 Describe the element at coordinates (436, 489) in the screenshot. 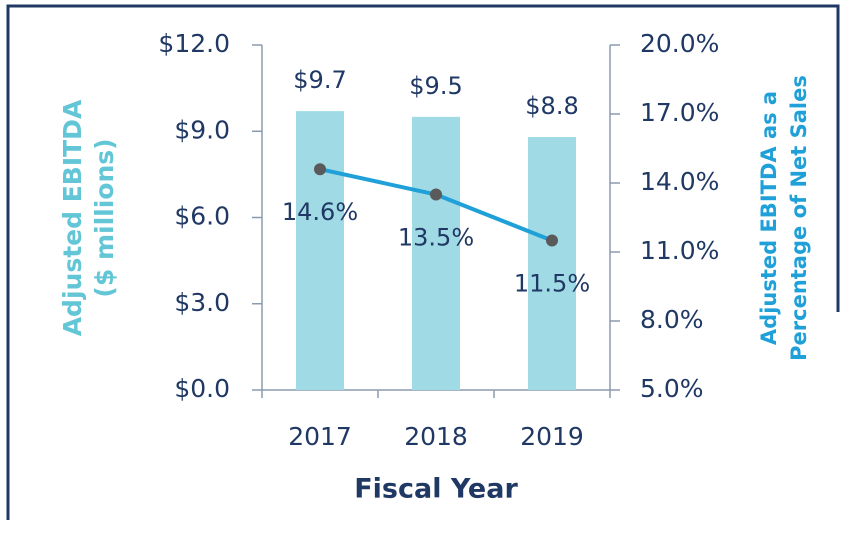

I see `x-axis-title: Fiscal Year` at that location.